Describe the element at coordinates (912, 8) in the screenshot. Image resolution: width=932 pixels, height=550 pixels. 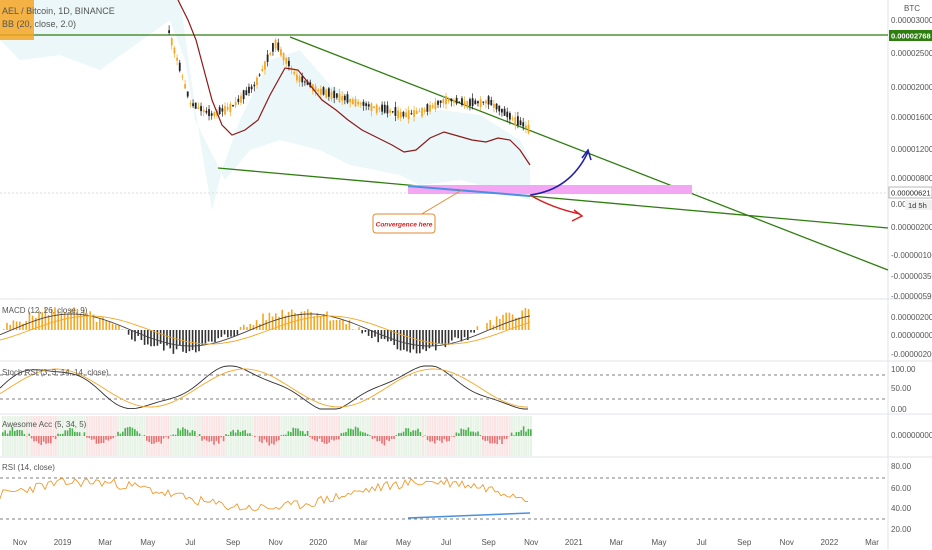
I see `currency-badge: BTC` at that location.